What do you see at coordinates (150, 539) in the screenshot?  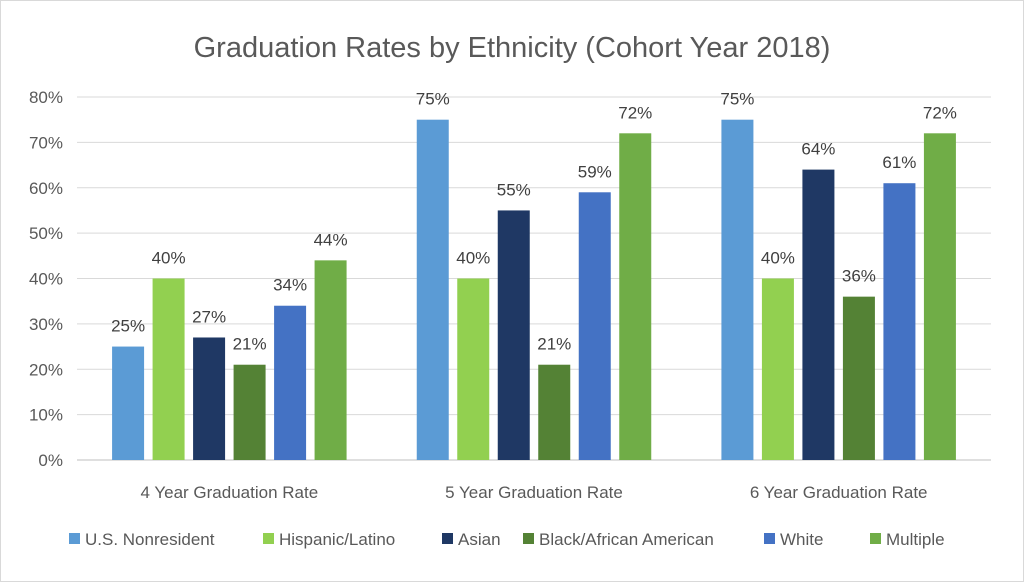 I see `legend-label: U.S. Nonresident` at bounding box center [150, 539].